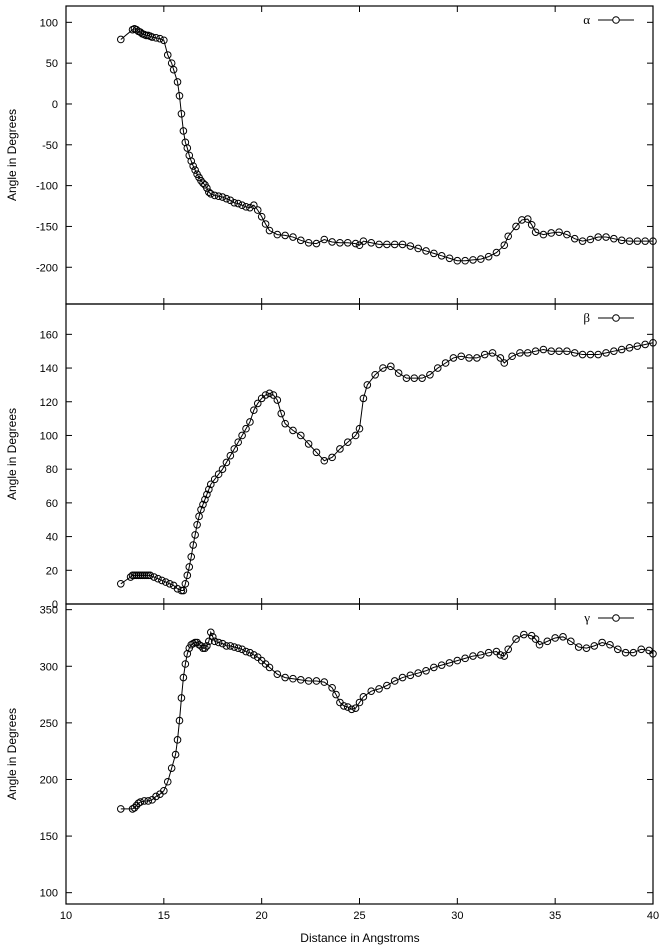 The height and width of the screenshot is (951, 664). I want to click on x-tick-label: 25, so click(359, 916).